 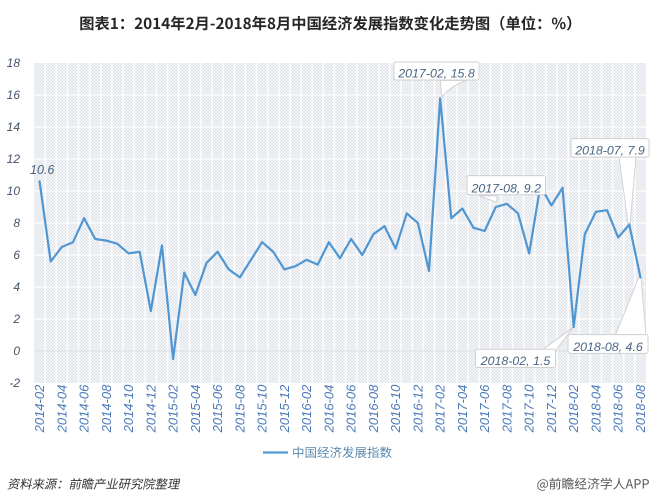 I want to click on svg-text: 2018-04, so click(x=595, y=409).